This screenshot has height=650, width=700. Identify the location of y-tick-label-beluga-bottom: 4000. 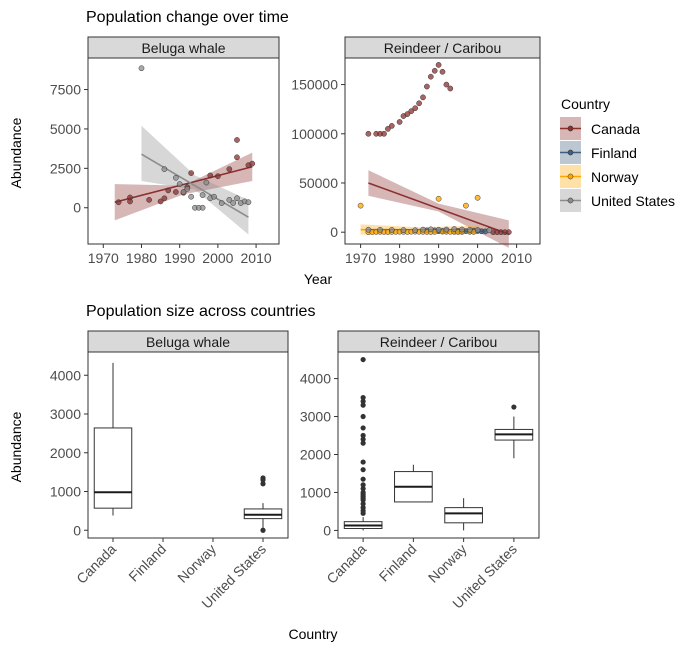
(65, 375).